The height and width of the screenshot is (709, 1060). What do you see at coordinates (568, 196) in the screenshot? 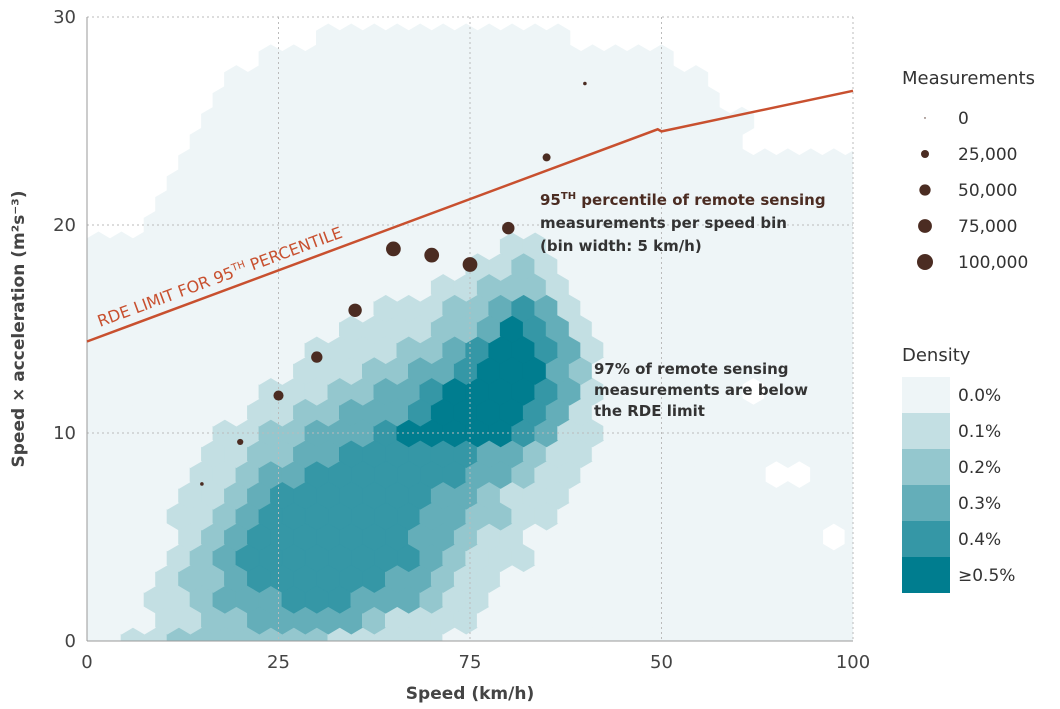
I see `note-sup: TH` at bounding box center [568, 196].